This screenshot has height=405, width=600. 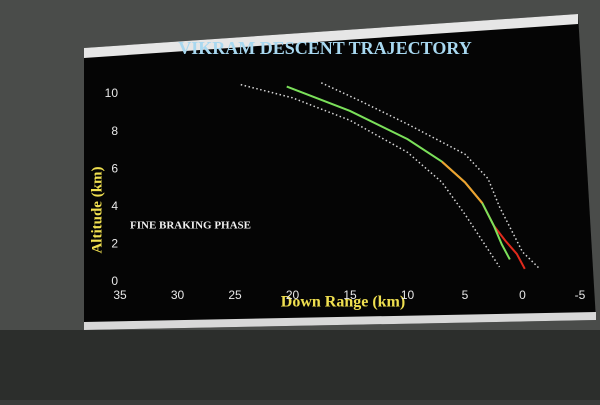 I want to click on x-axis-label: Down Range (km), so click(x=343, y=302).